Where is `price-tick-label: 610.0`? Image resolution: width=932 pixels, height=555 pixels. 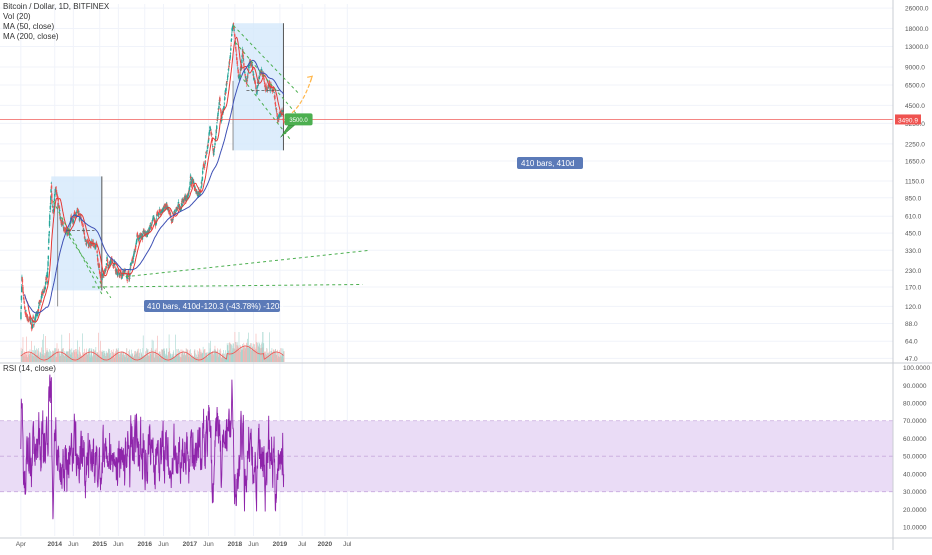
price-tick-label: 610.0 is located at coordinates (913, 217).